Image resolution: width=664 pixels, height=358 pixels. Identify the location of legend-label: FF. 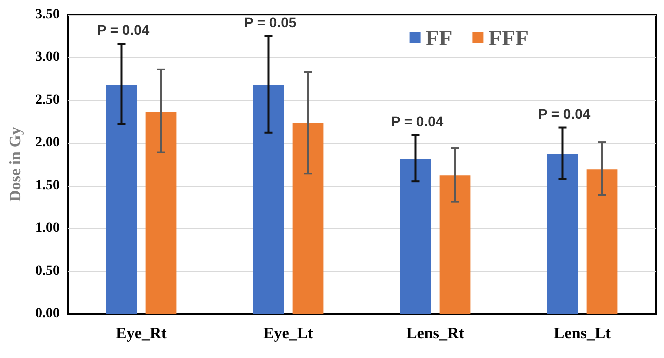
(439, 38).